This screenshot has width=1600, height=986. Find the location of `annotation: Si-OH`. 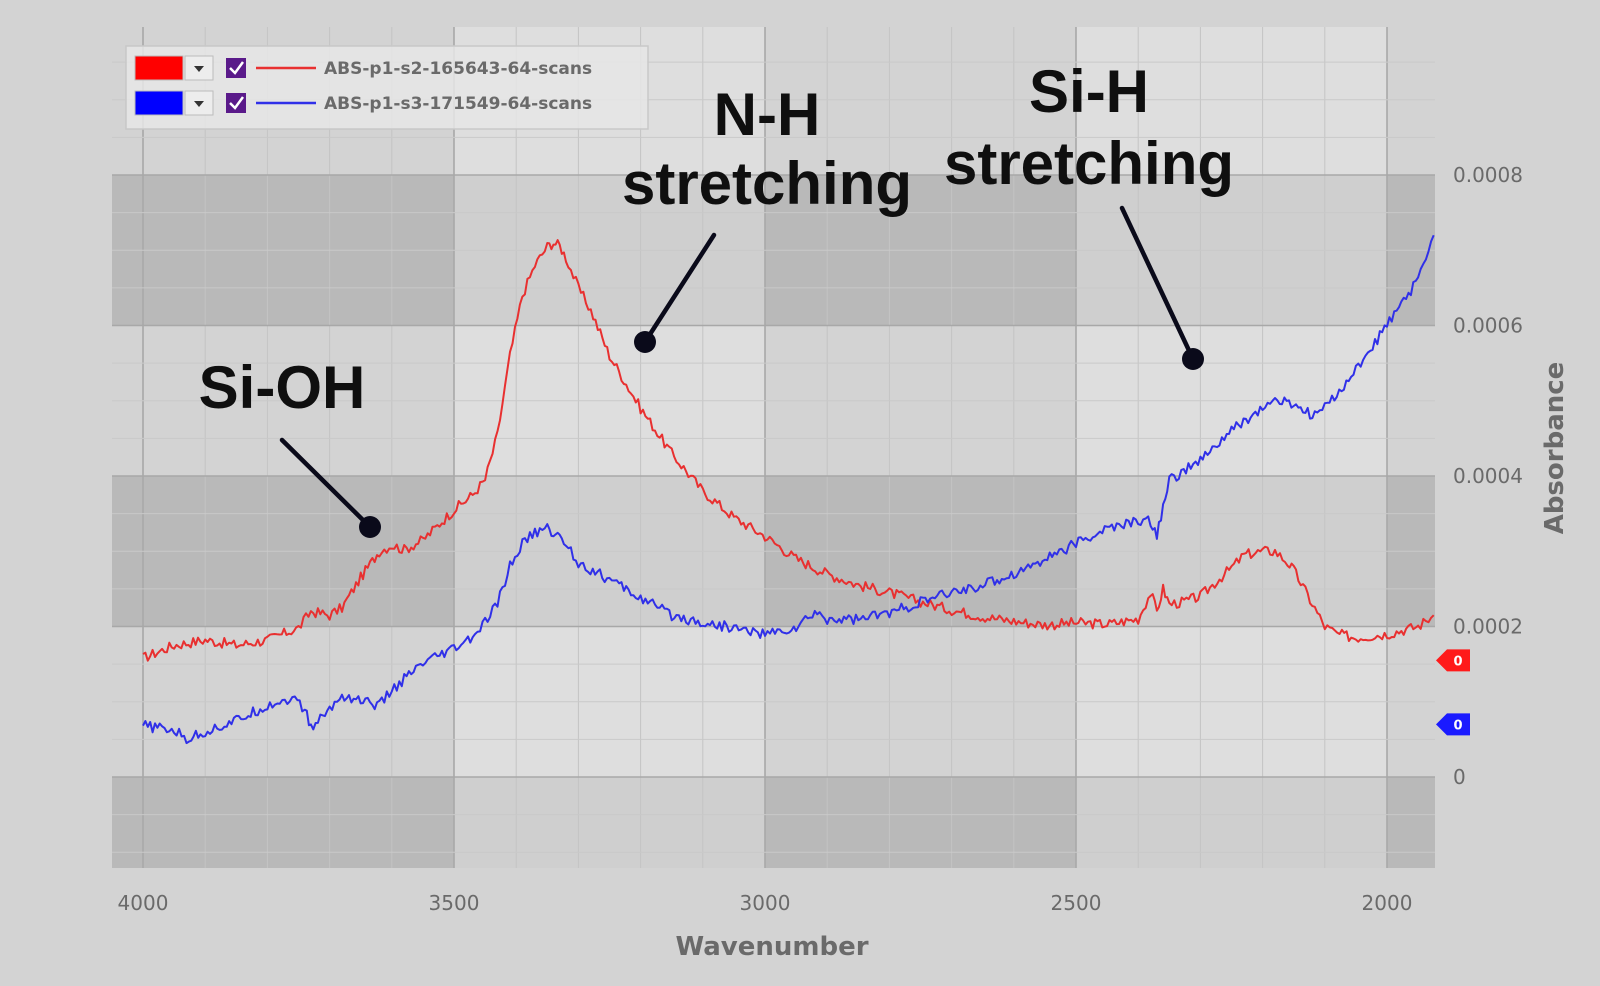

annotation: Si-OH is located at coordinates (290, 446).